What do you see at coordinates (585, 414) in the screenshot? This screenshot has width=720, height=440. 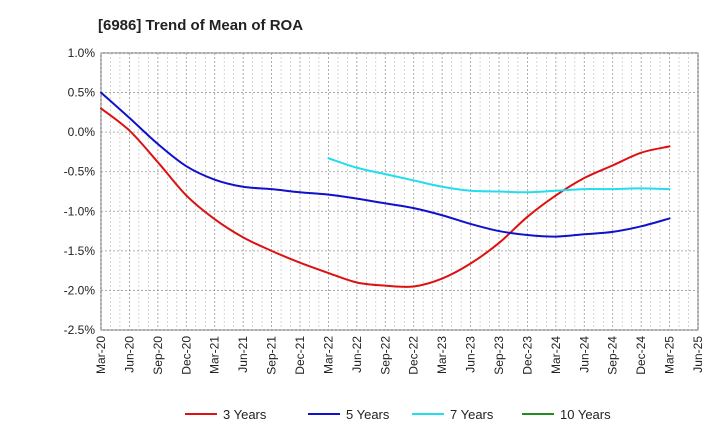 I see `legend-label-10-years: 10 Years` at bounding box center [585, 414].